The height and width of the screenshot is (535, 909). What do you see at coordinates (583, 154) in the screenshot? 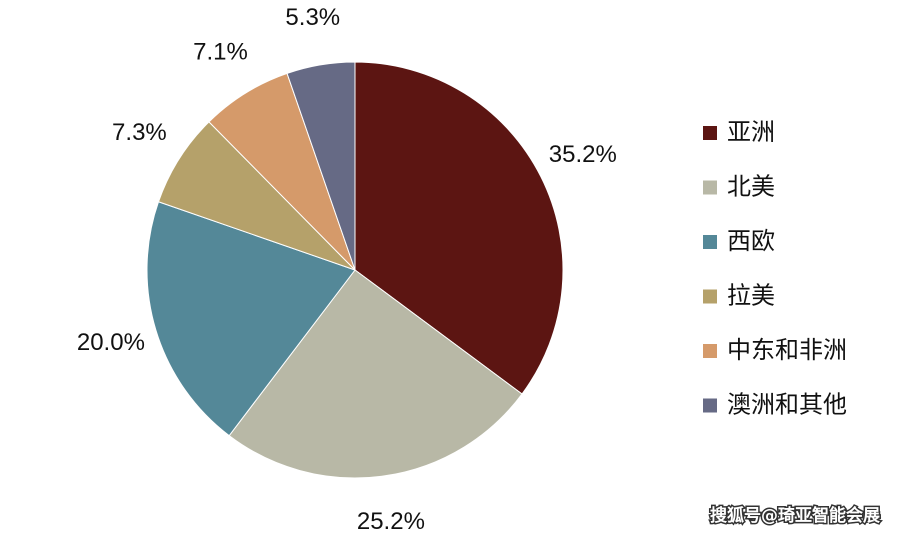
I see `data-label: 35.2%` at bounding box center [583, 154].